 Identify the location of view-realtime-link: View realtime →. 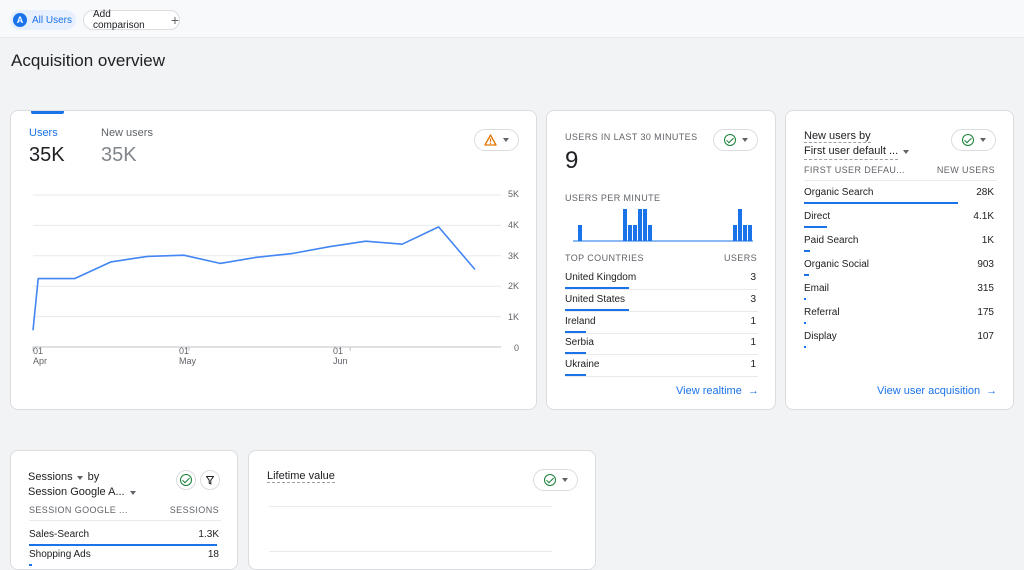
(717, 391).